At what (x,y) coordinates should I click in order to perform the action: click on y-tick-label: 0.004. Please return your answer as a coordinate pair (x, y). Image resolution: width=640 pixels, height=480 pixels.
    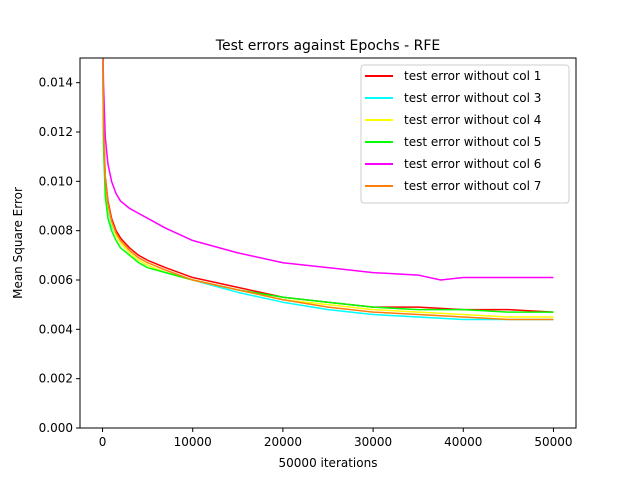
    Looking at the image, I should click on (56, 329).